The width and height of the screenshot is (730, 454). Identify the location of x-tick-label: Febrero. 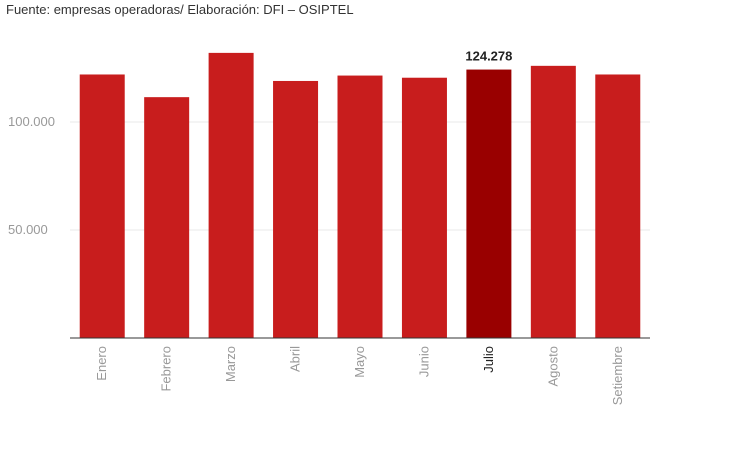
(166, 369).